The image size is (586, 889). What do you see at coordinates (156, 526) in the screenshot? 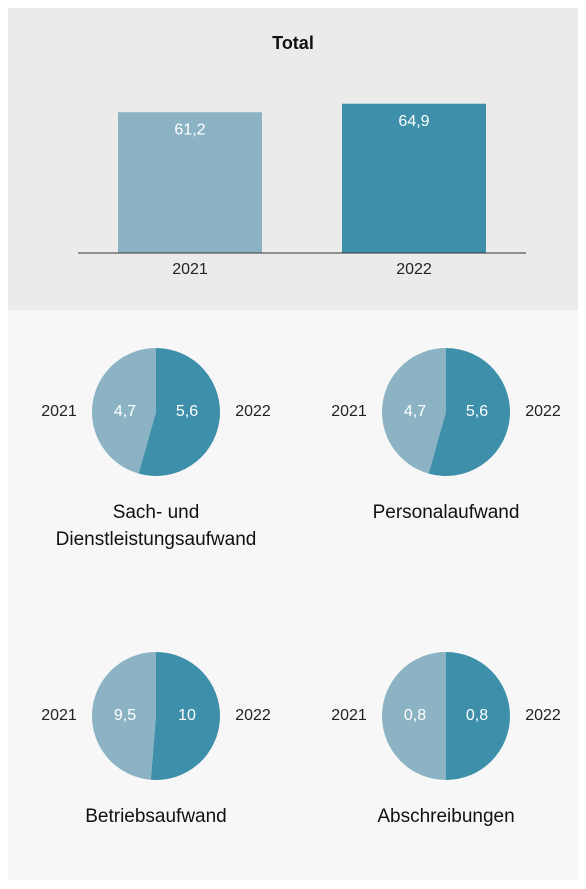
I see `pie-title: Sach- und Dienstleistungsaufwand` at bounding box center [156, 526].